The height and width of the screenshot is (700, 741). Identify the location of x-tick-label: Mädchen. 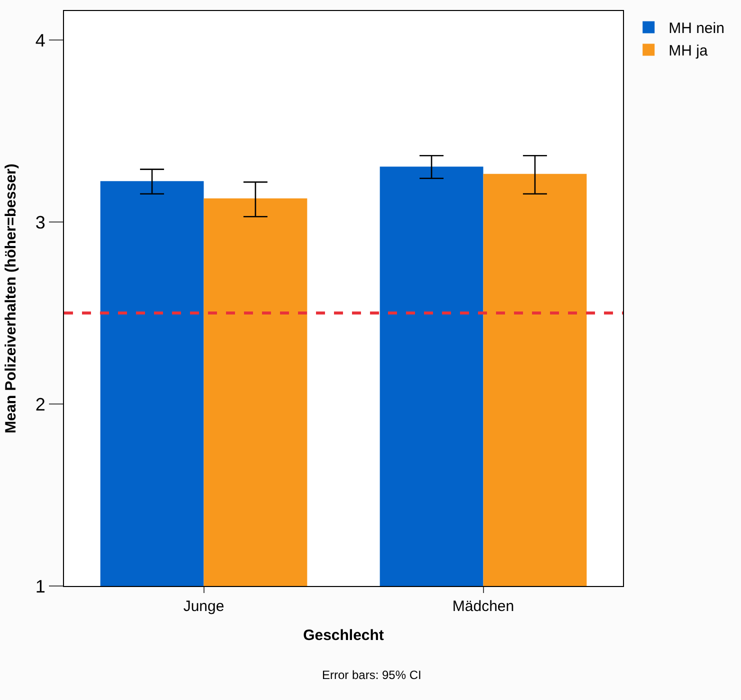
(483, 606).